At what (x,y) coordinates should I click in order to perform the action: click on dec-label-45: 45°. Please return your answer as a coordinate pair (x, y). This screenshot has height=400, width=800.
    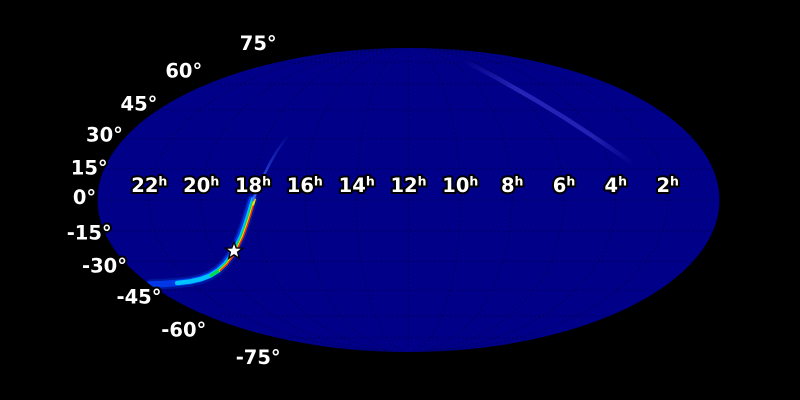
    Looking at the image, I should click on (139, 103).